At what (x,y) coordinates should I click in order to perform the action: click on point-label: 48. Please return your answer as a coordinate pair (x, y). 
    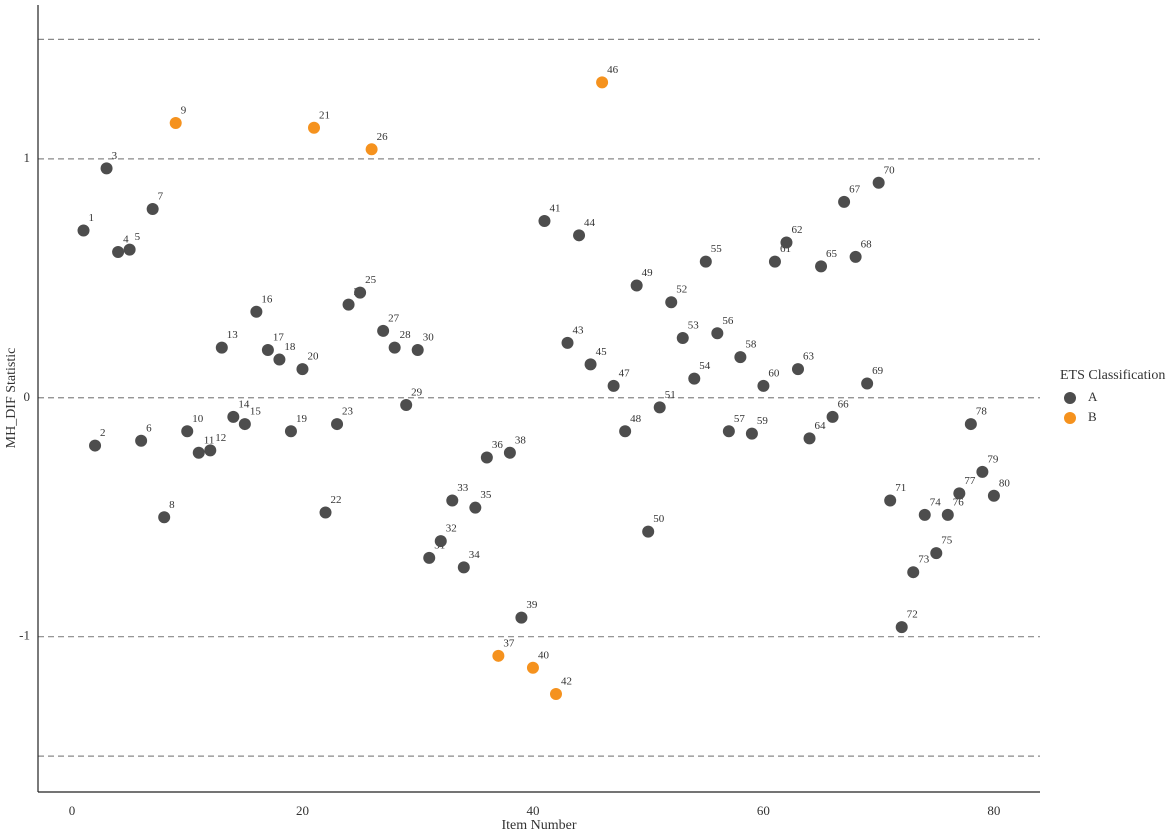
    Looking at the image, I should click on (636, 419).